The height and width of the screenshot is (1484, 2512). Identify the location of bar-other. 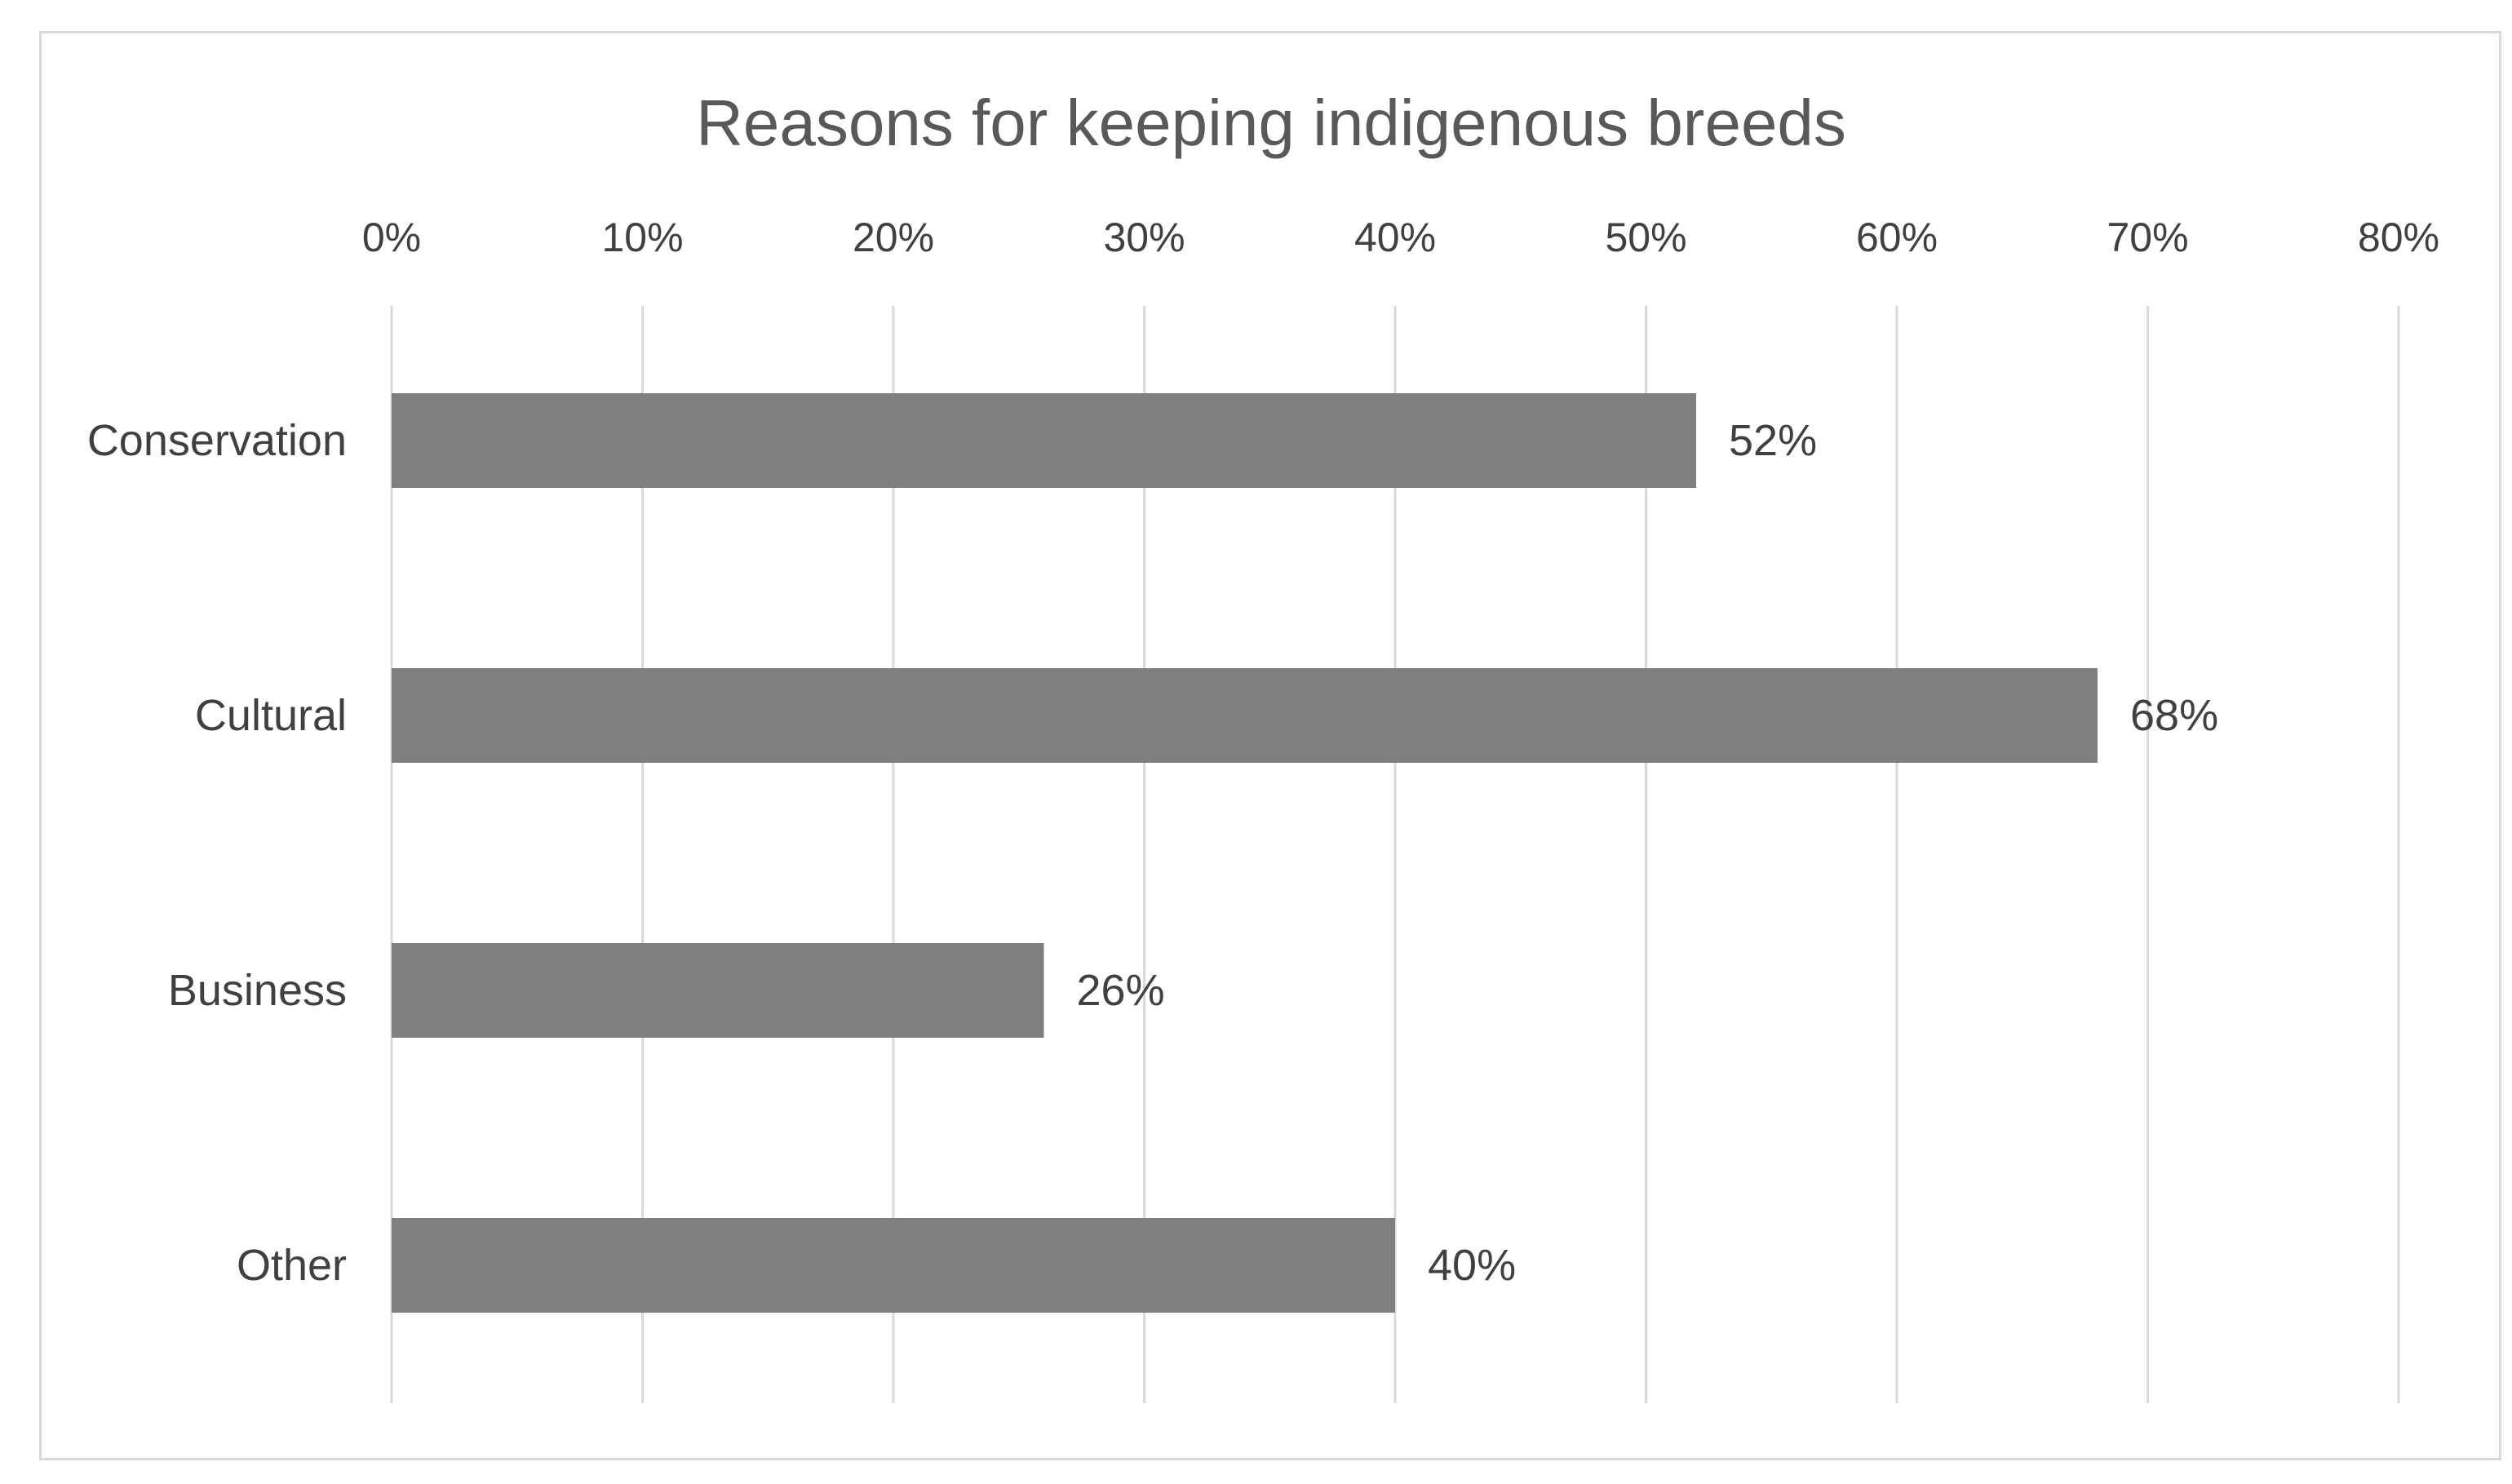
(893, 1265).